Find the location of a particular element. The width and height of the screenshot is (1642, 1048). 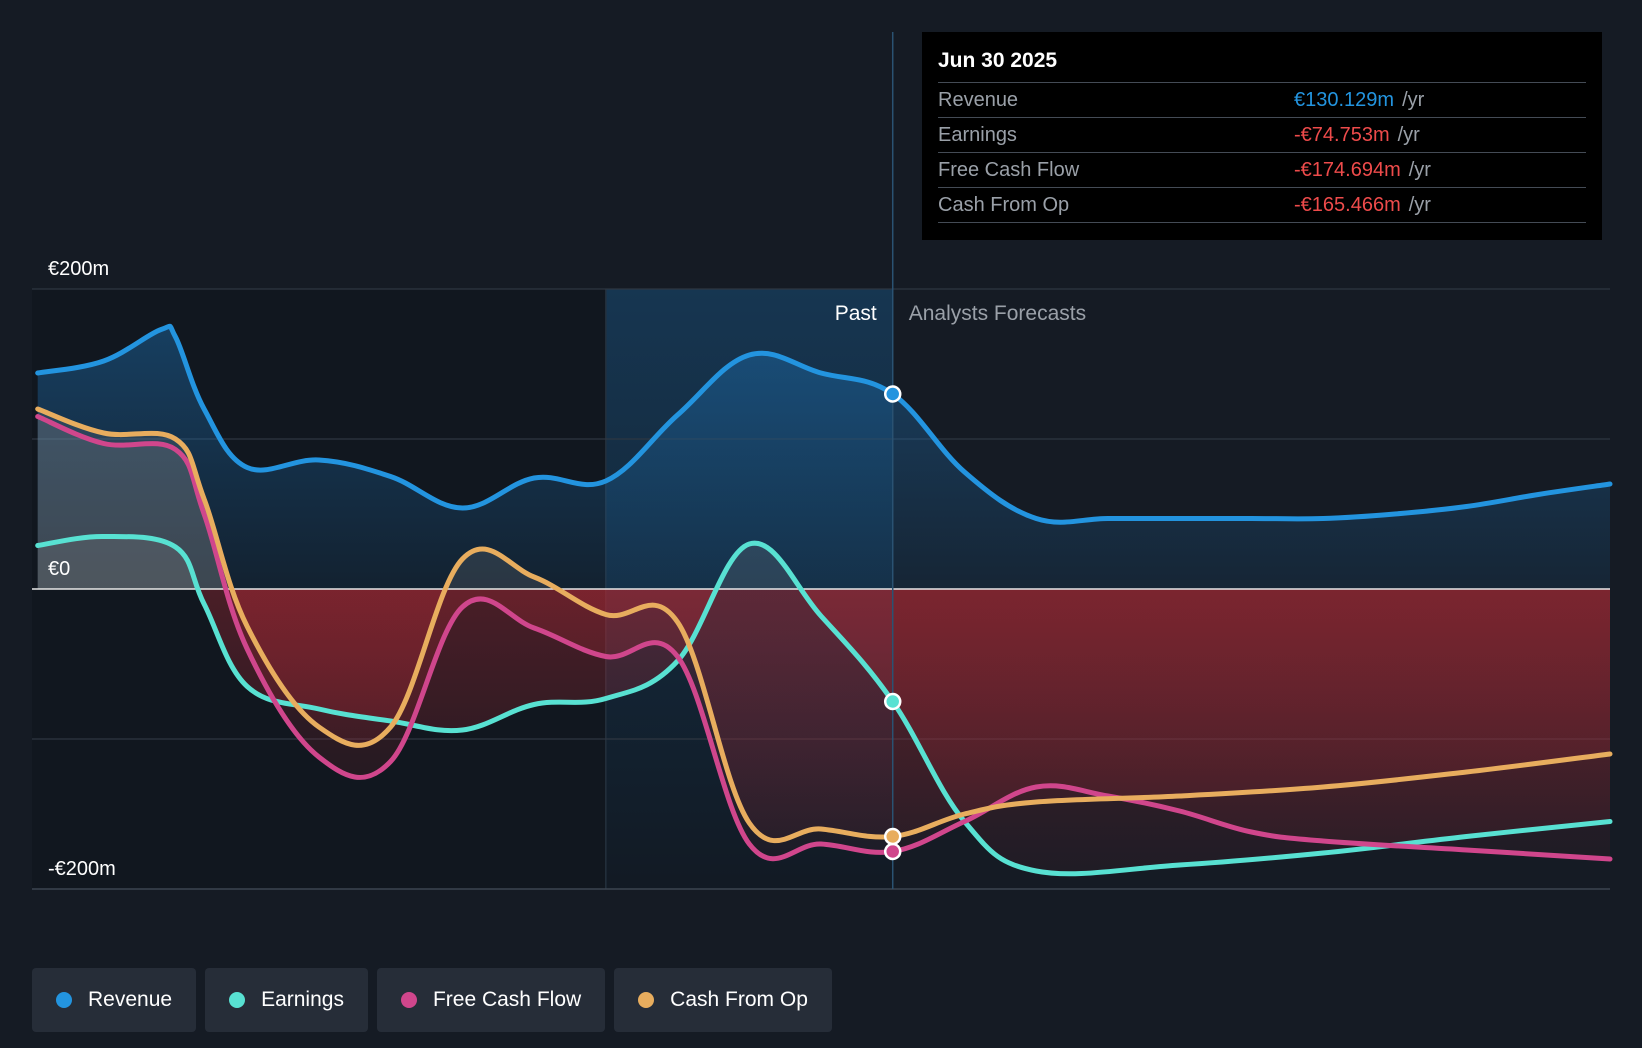

tooltip-label: Revenue is located at coordinates (978, 100).